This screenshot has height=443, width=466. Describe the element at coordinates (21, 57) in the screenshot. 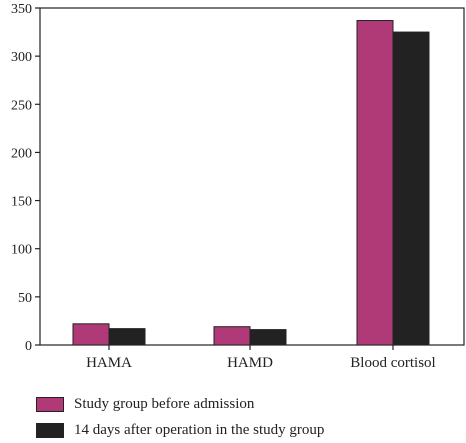

I see `y-tick-label: 300` at that location.